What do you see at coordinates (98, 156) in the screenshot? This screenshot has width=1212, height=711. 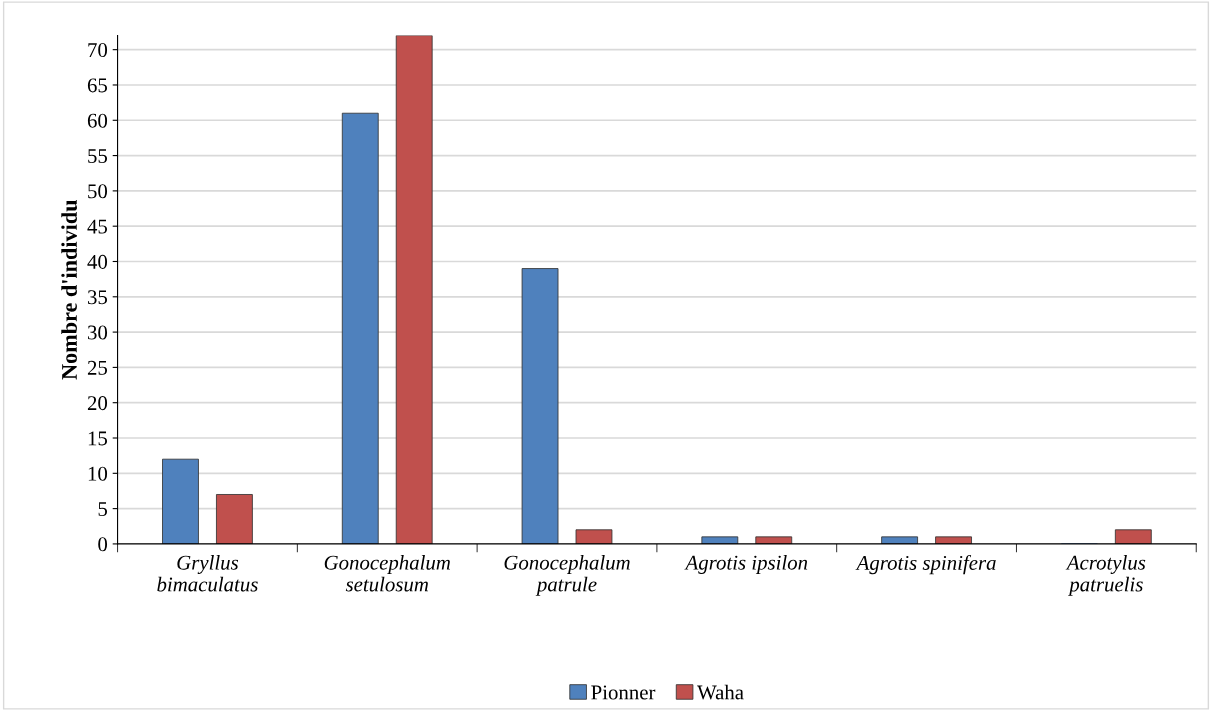 I see `y-tick-label: 55` at bounding box center [98, 156].